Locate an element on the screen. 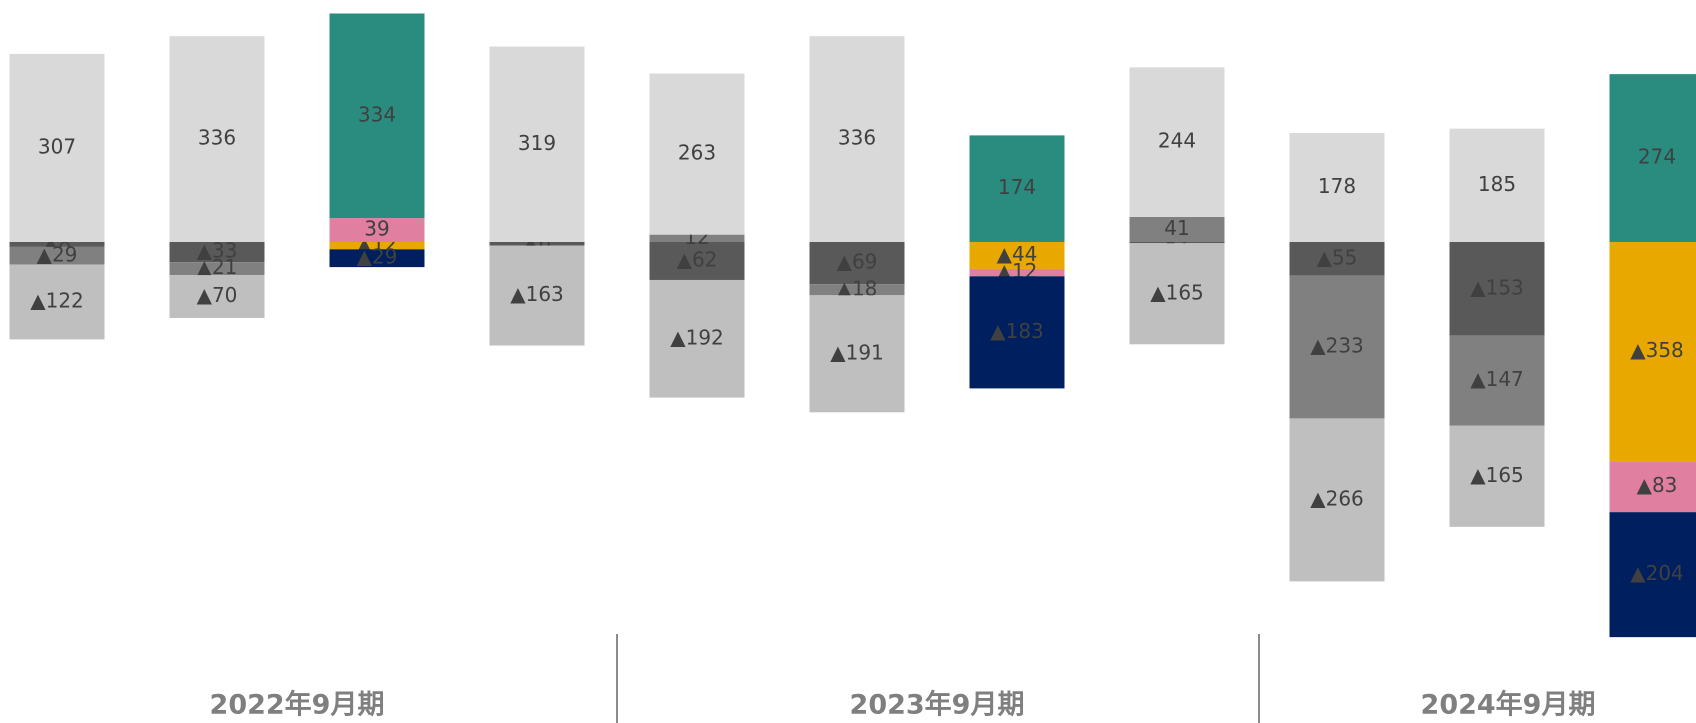 Image resolution: width=1696 pixels, height=723 pixels. value-label: ▲358 is located at coordinates (1657, 350).